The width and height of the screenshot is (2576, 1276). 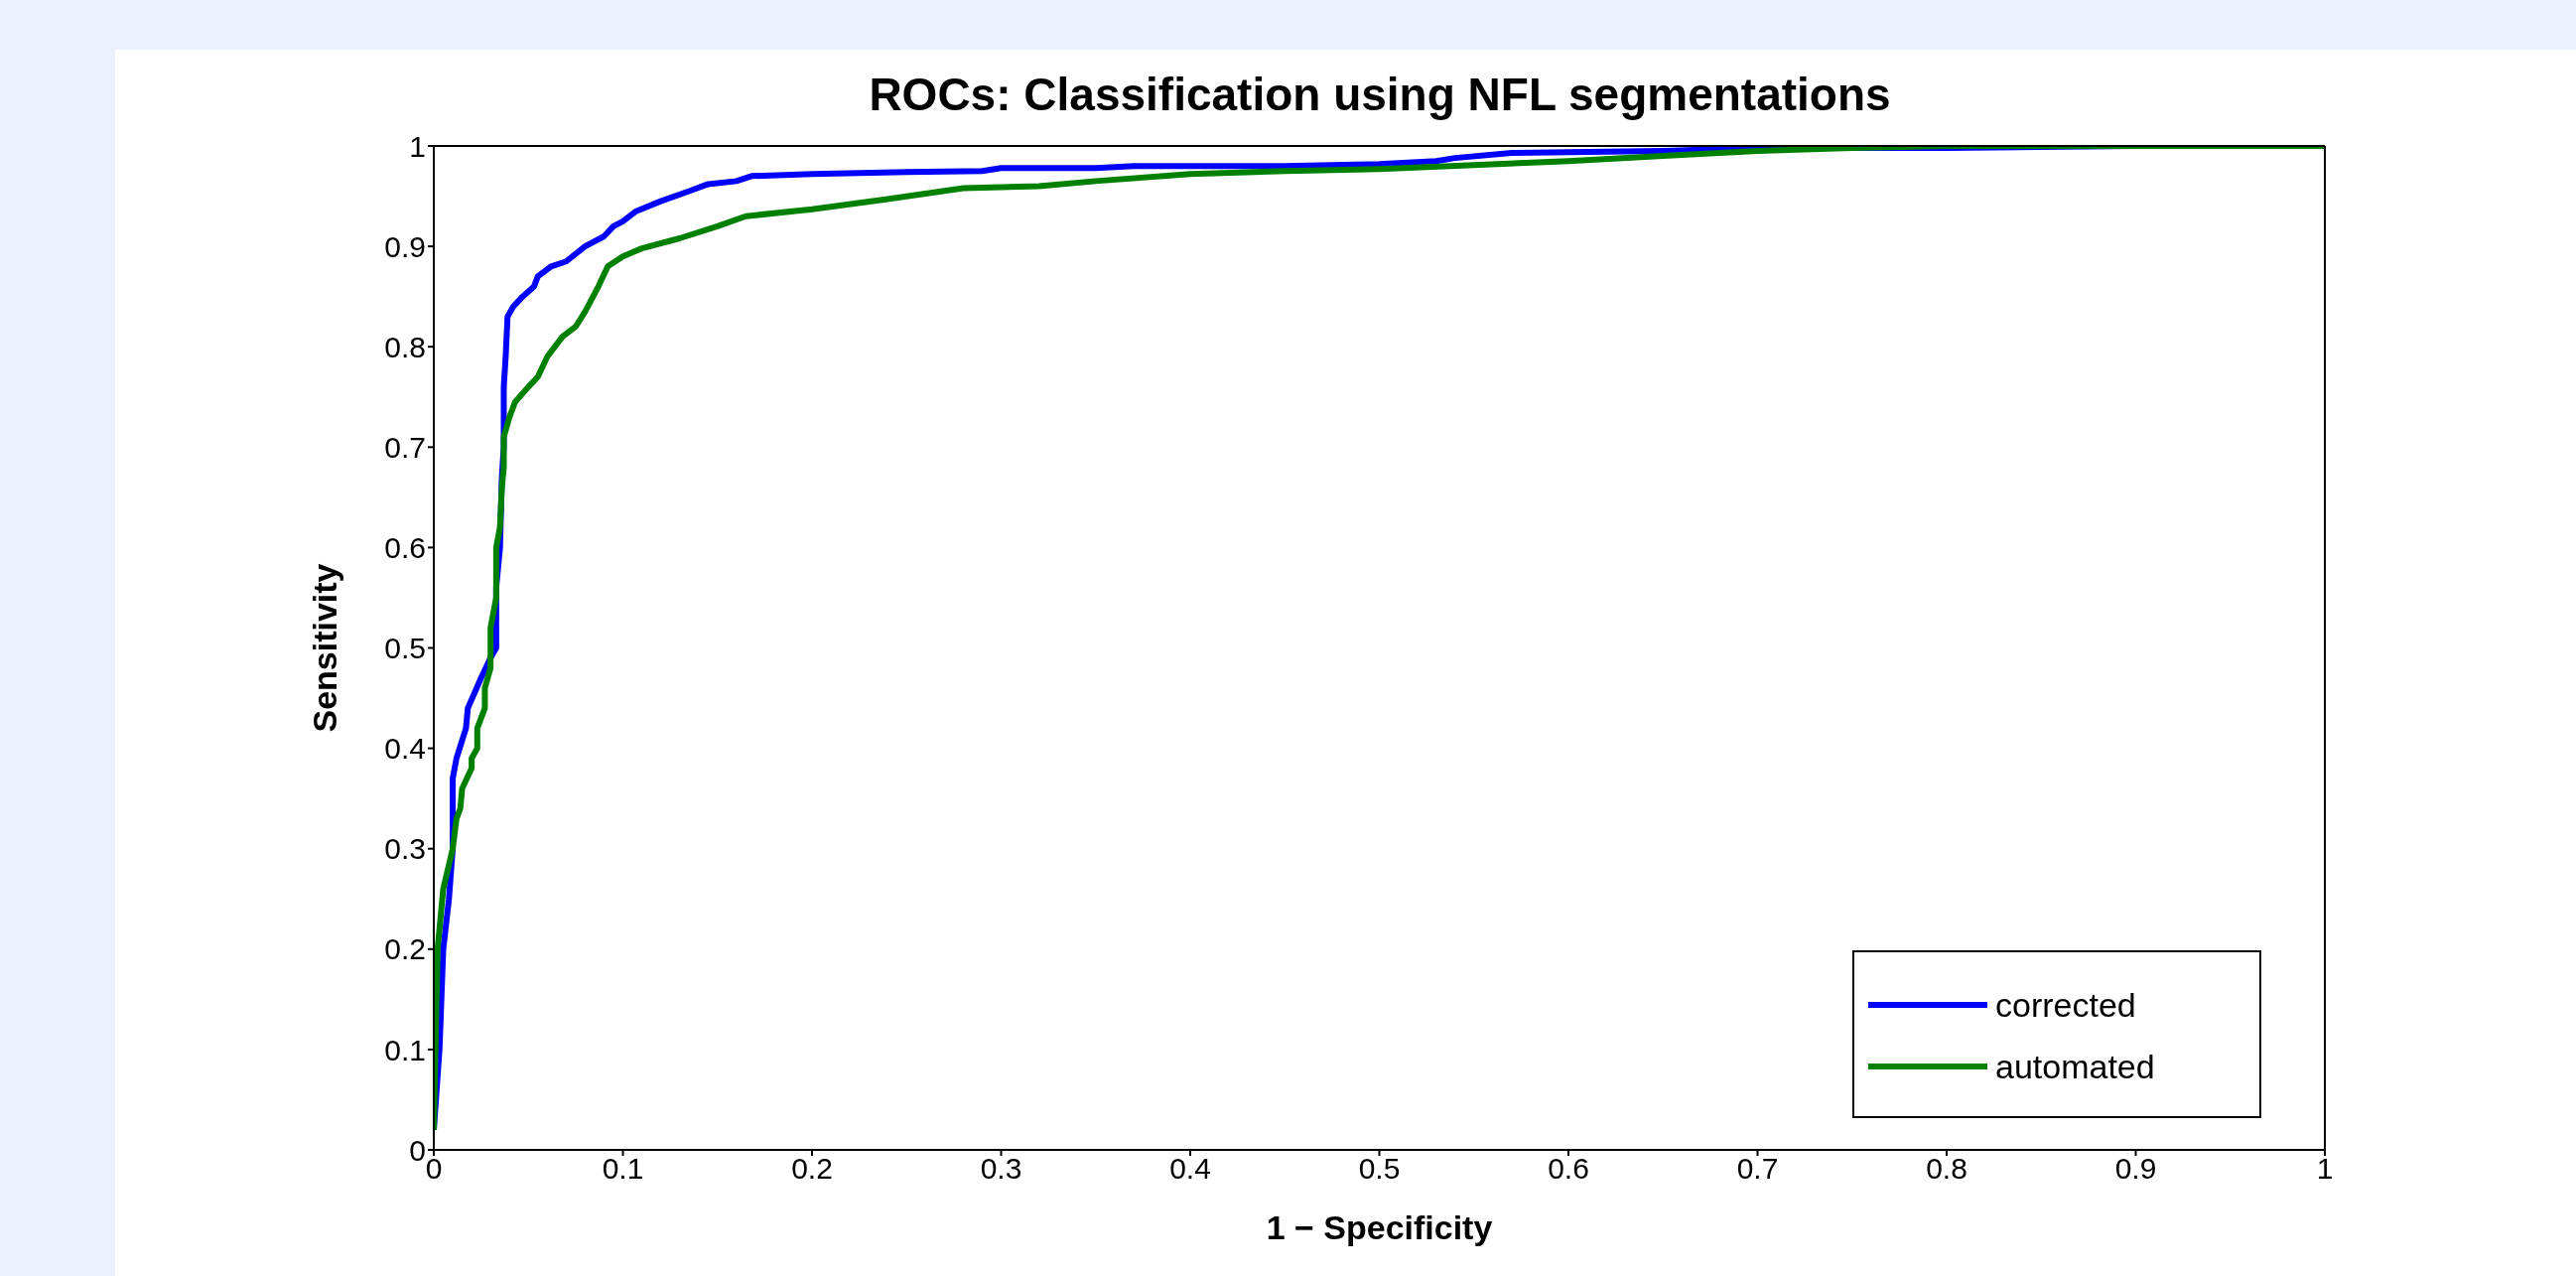 I want to click on x-tick-label: 0.1, so click(x=623, y=1169).